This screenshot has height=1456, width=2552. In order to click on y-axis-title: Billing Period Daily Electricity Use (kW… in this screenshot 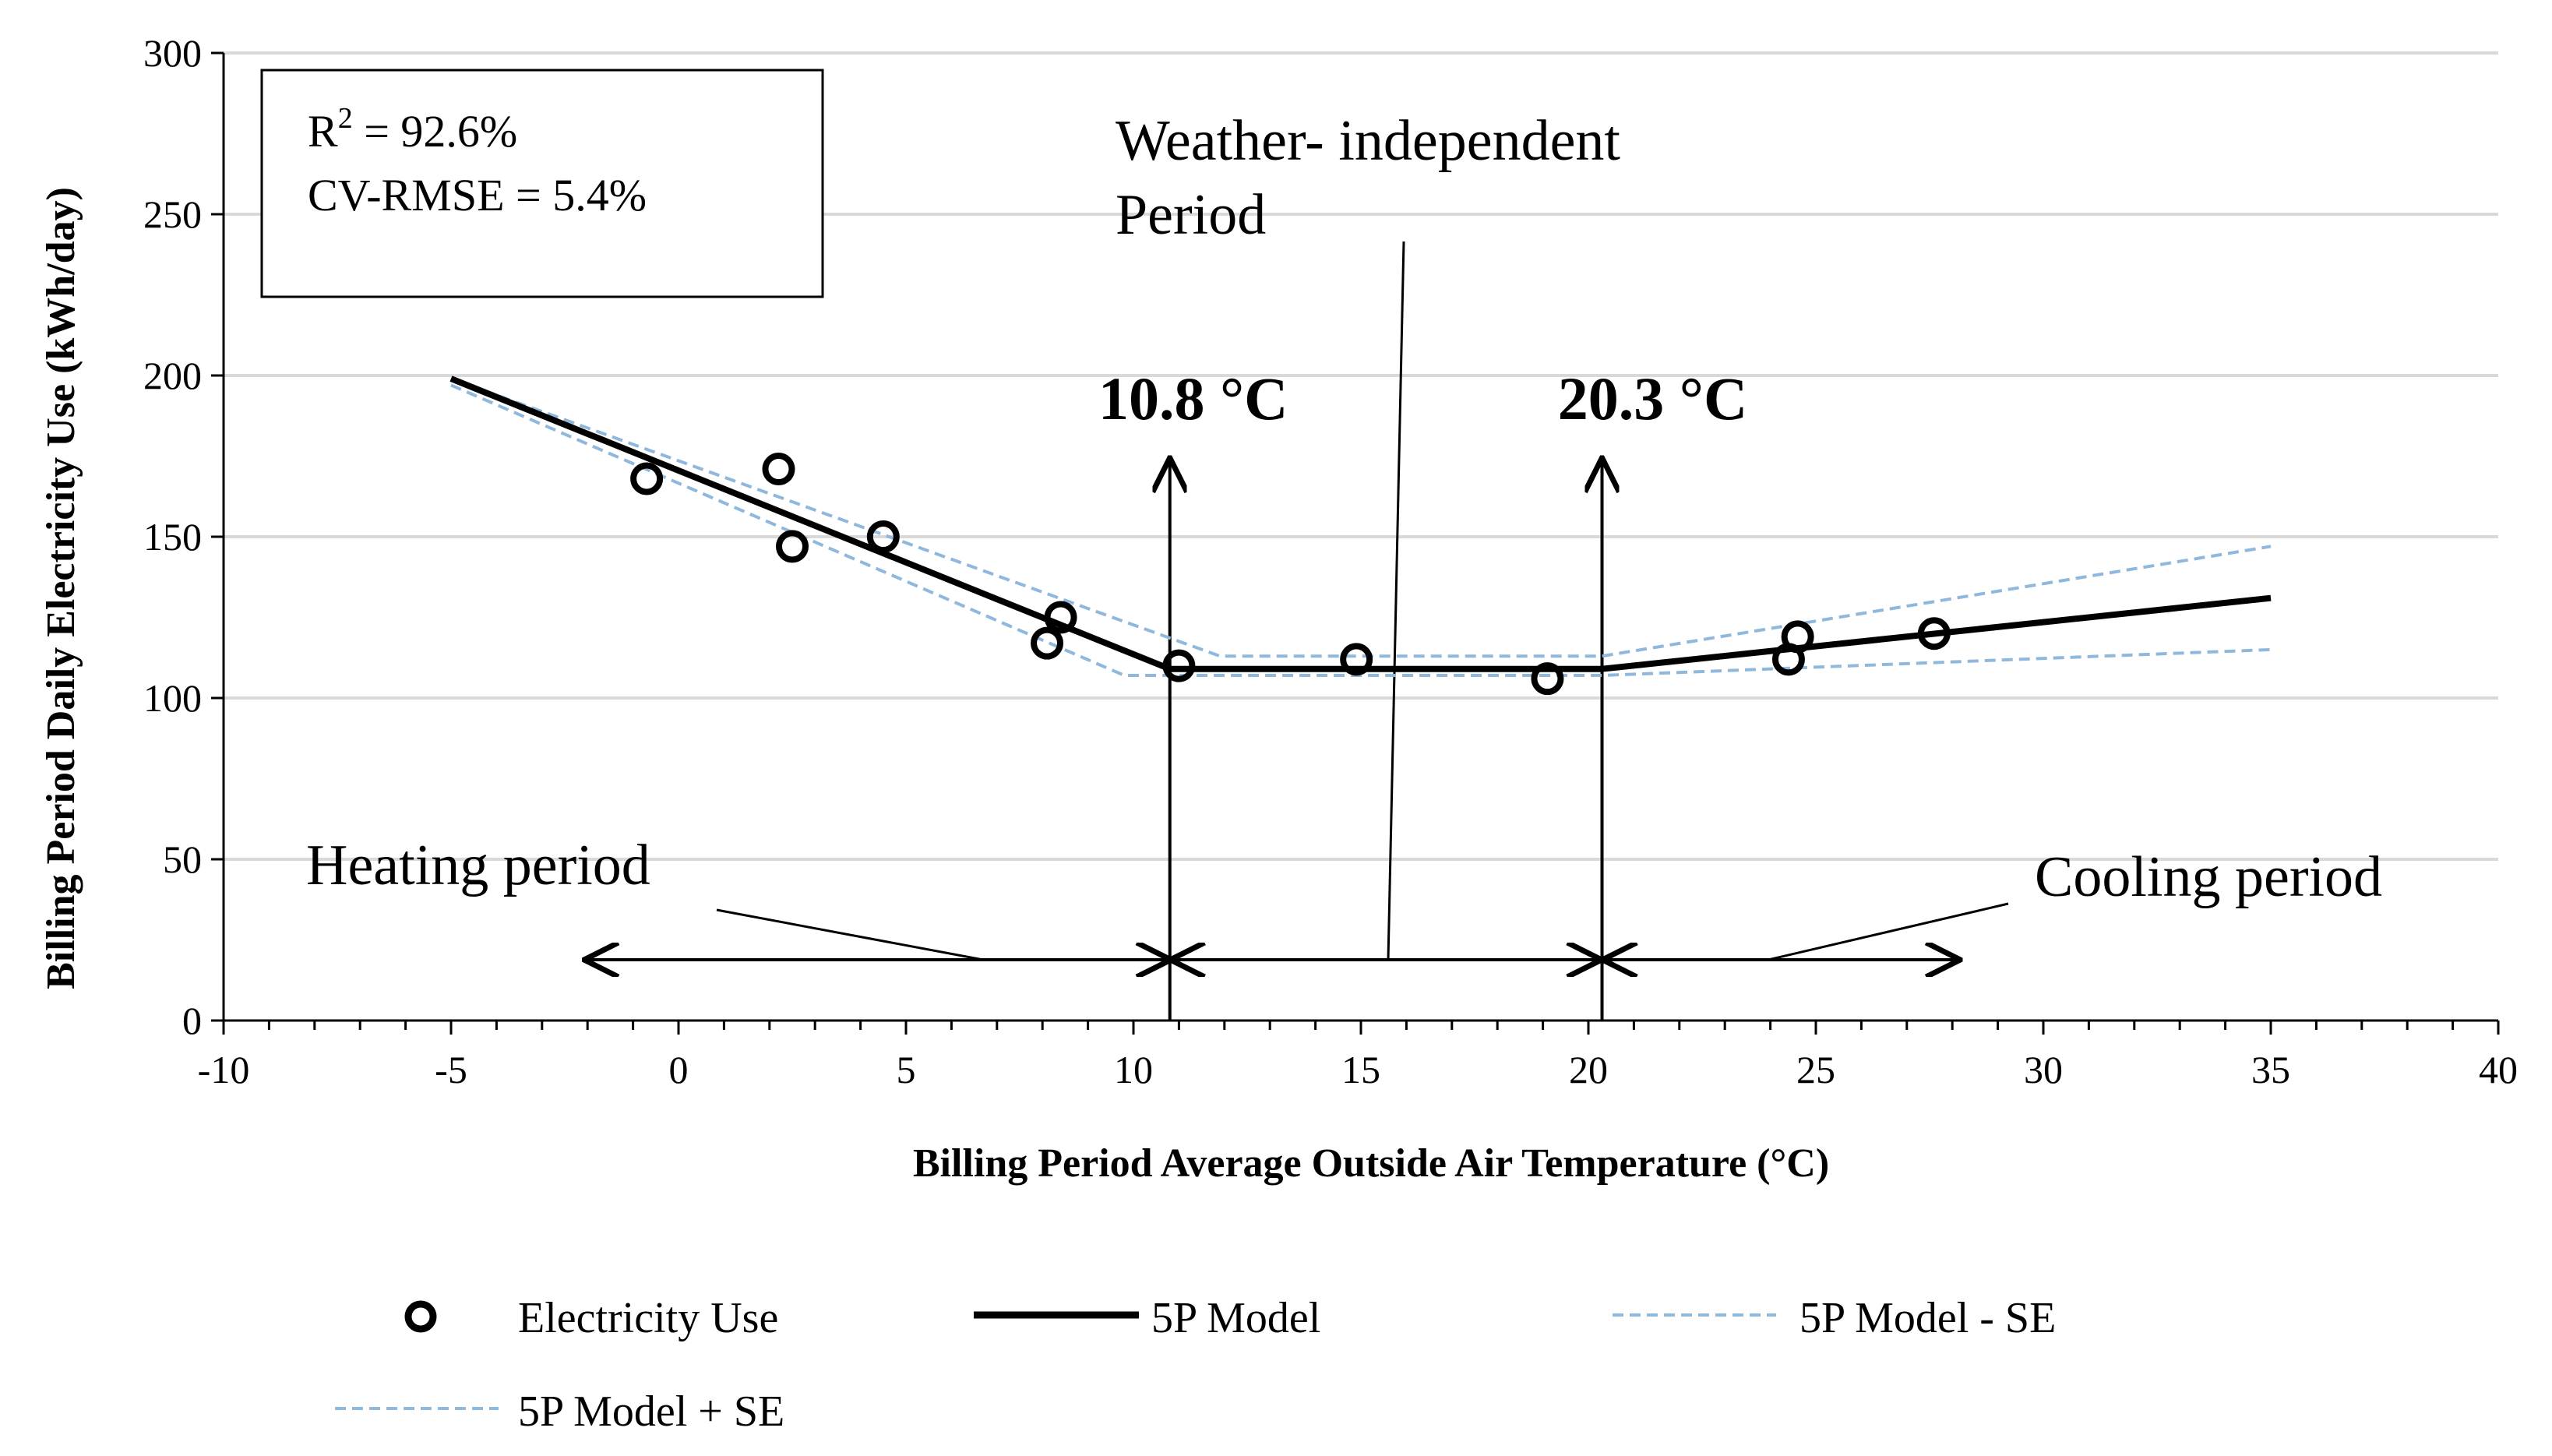, I will do `click(61, 588)`.